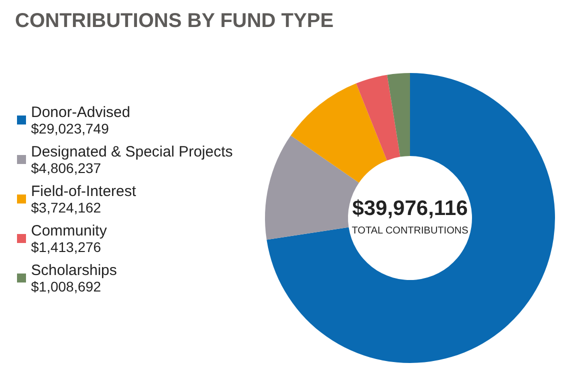  Describe the element at coordinates (80, 112) in the screenshot. I see `legend-label: Donor-Advised` at that location.